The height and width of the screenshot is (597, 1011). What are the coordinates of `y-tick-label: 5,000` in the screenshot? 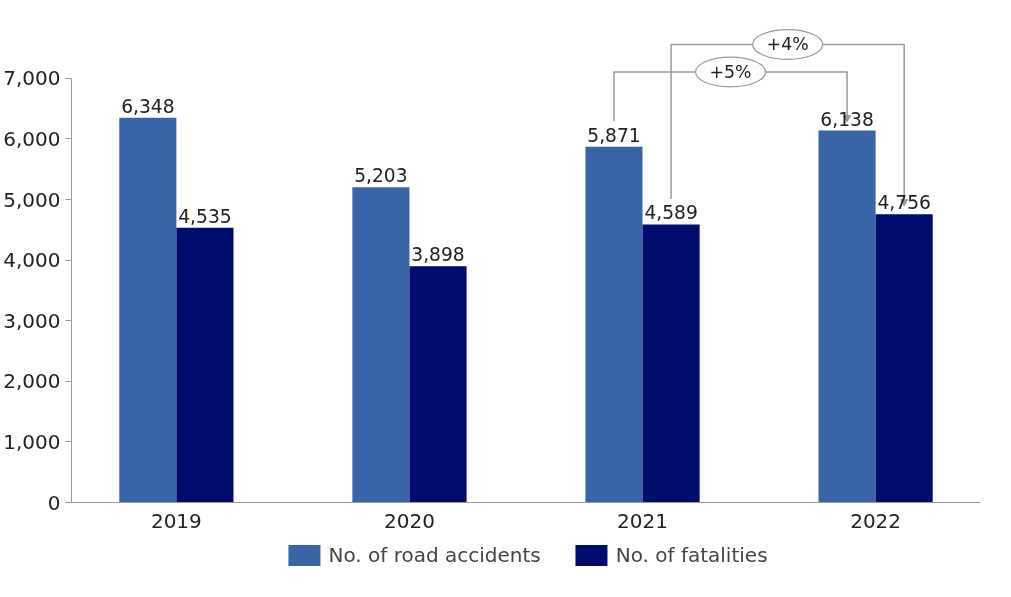 It's located at (32, 199).